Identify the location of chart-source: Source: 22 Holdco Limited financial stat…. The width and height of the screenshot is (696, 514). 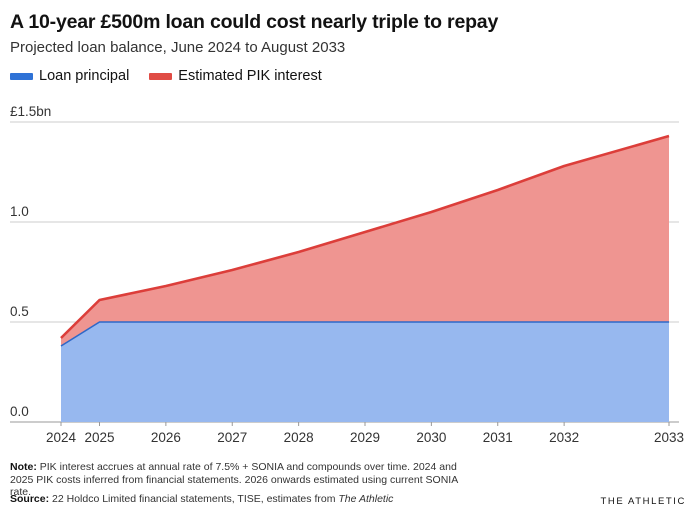
(201, 499).